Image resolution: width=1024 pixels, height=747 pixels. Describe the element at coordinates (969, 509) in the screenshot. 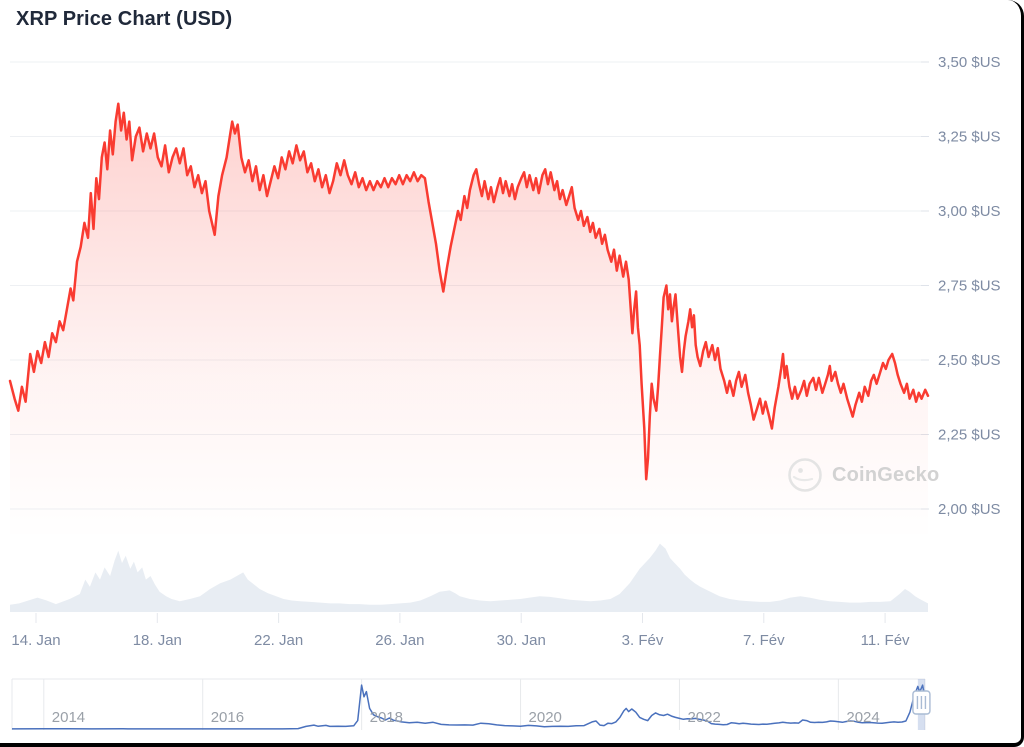

I see `y-axis-label: 2,00 $US` at that location.